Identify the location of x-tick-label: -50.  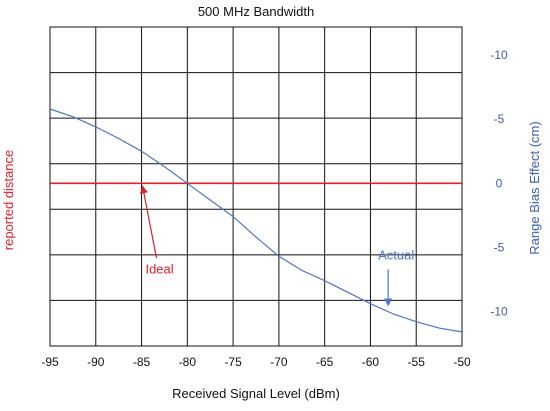
(462, 362).